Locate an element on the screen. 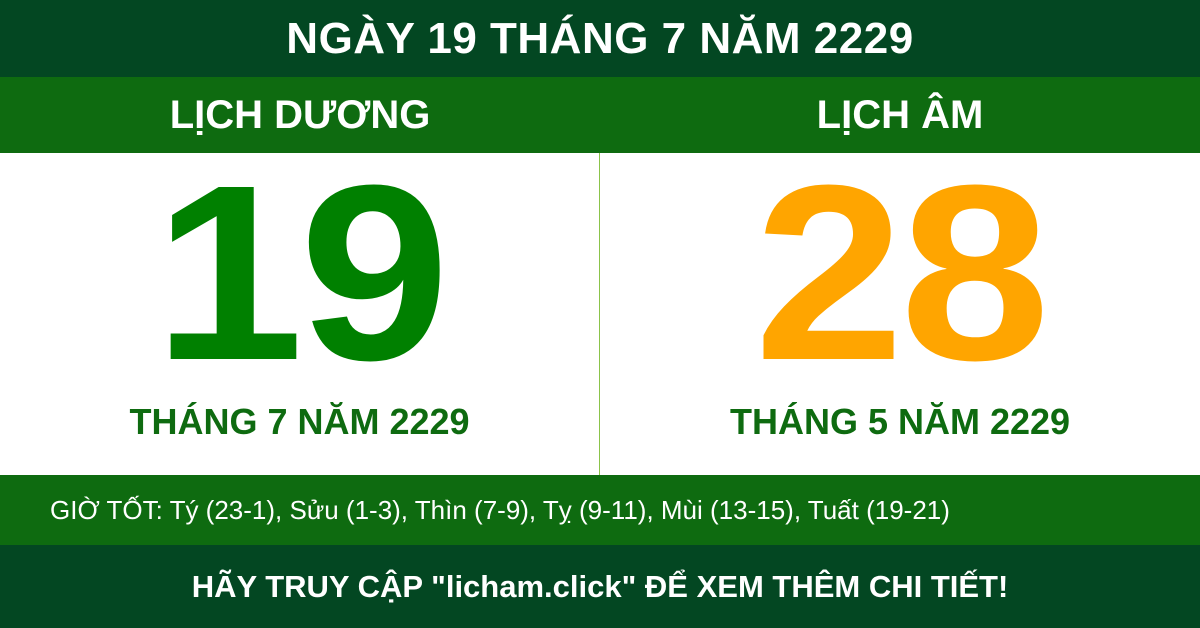  lunar-month-year: THÁNG 5 NĂM 2229 is located at coordinates (900, 421).